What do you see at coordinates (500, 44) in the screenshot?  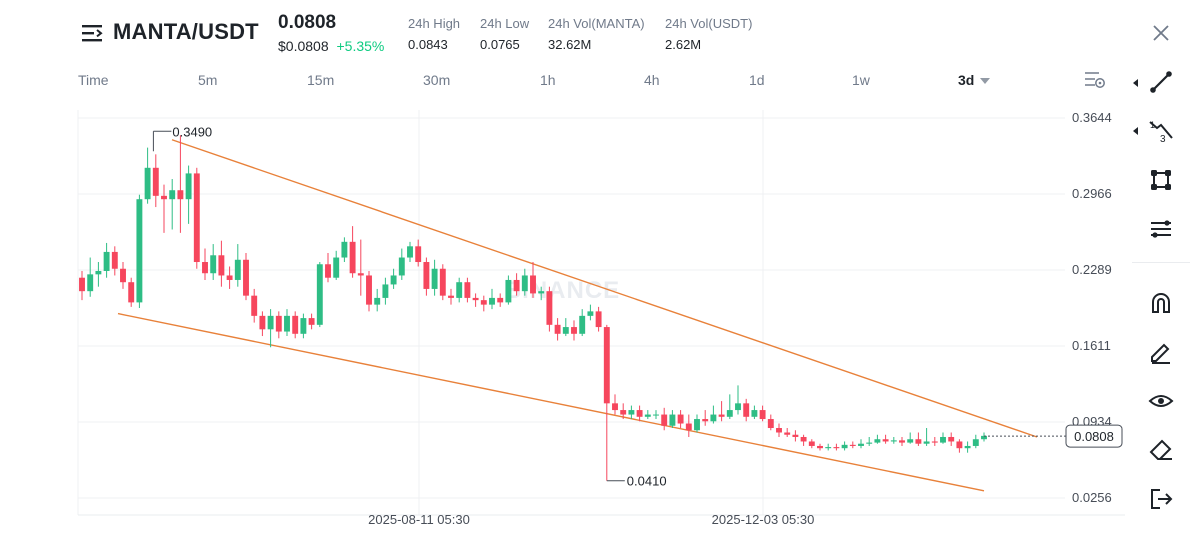 I see `stat-value: 0.0765` at bounding box center [500, 44].